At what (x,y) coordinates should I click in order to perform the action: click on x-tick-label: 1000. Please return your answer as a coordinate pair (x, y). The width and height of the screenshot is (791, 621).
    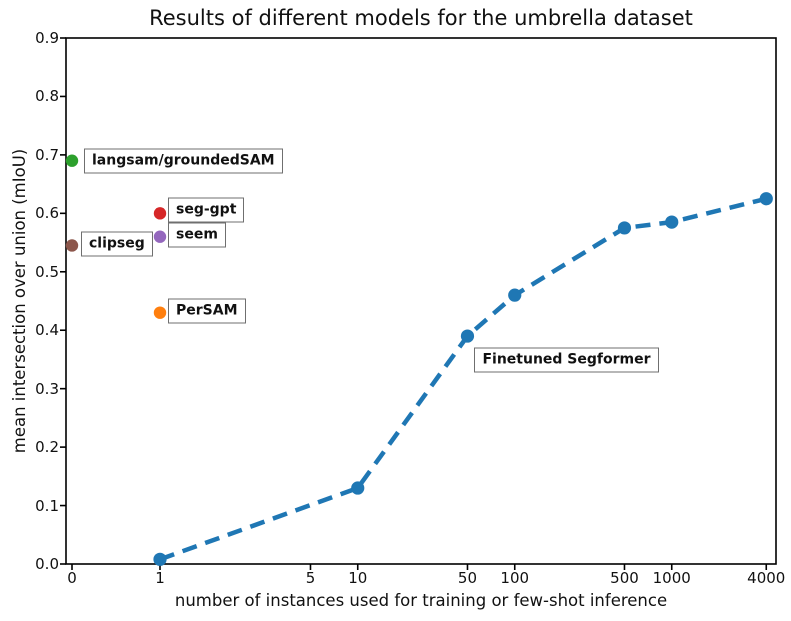
    Looking at the image, I should click on (671, 578).